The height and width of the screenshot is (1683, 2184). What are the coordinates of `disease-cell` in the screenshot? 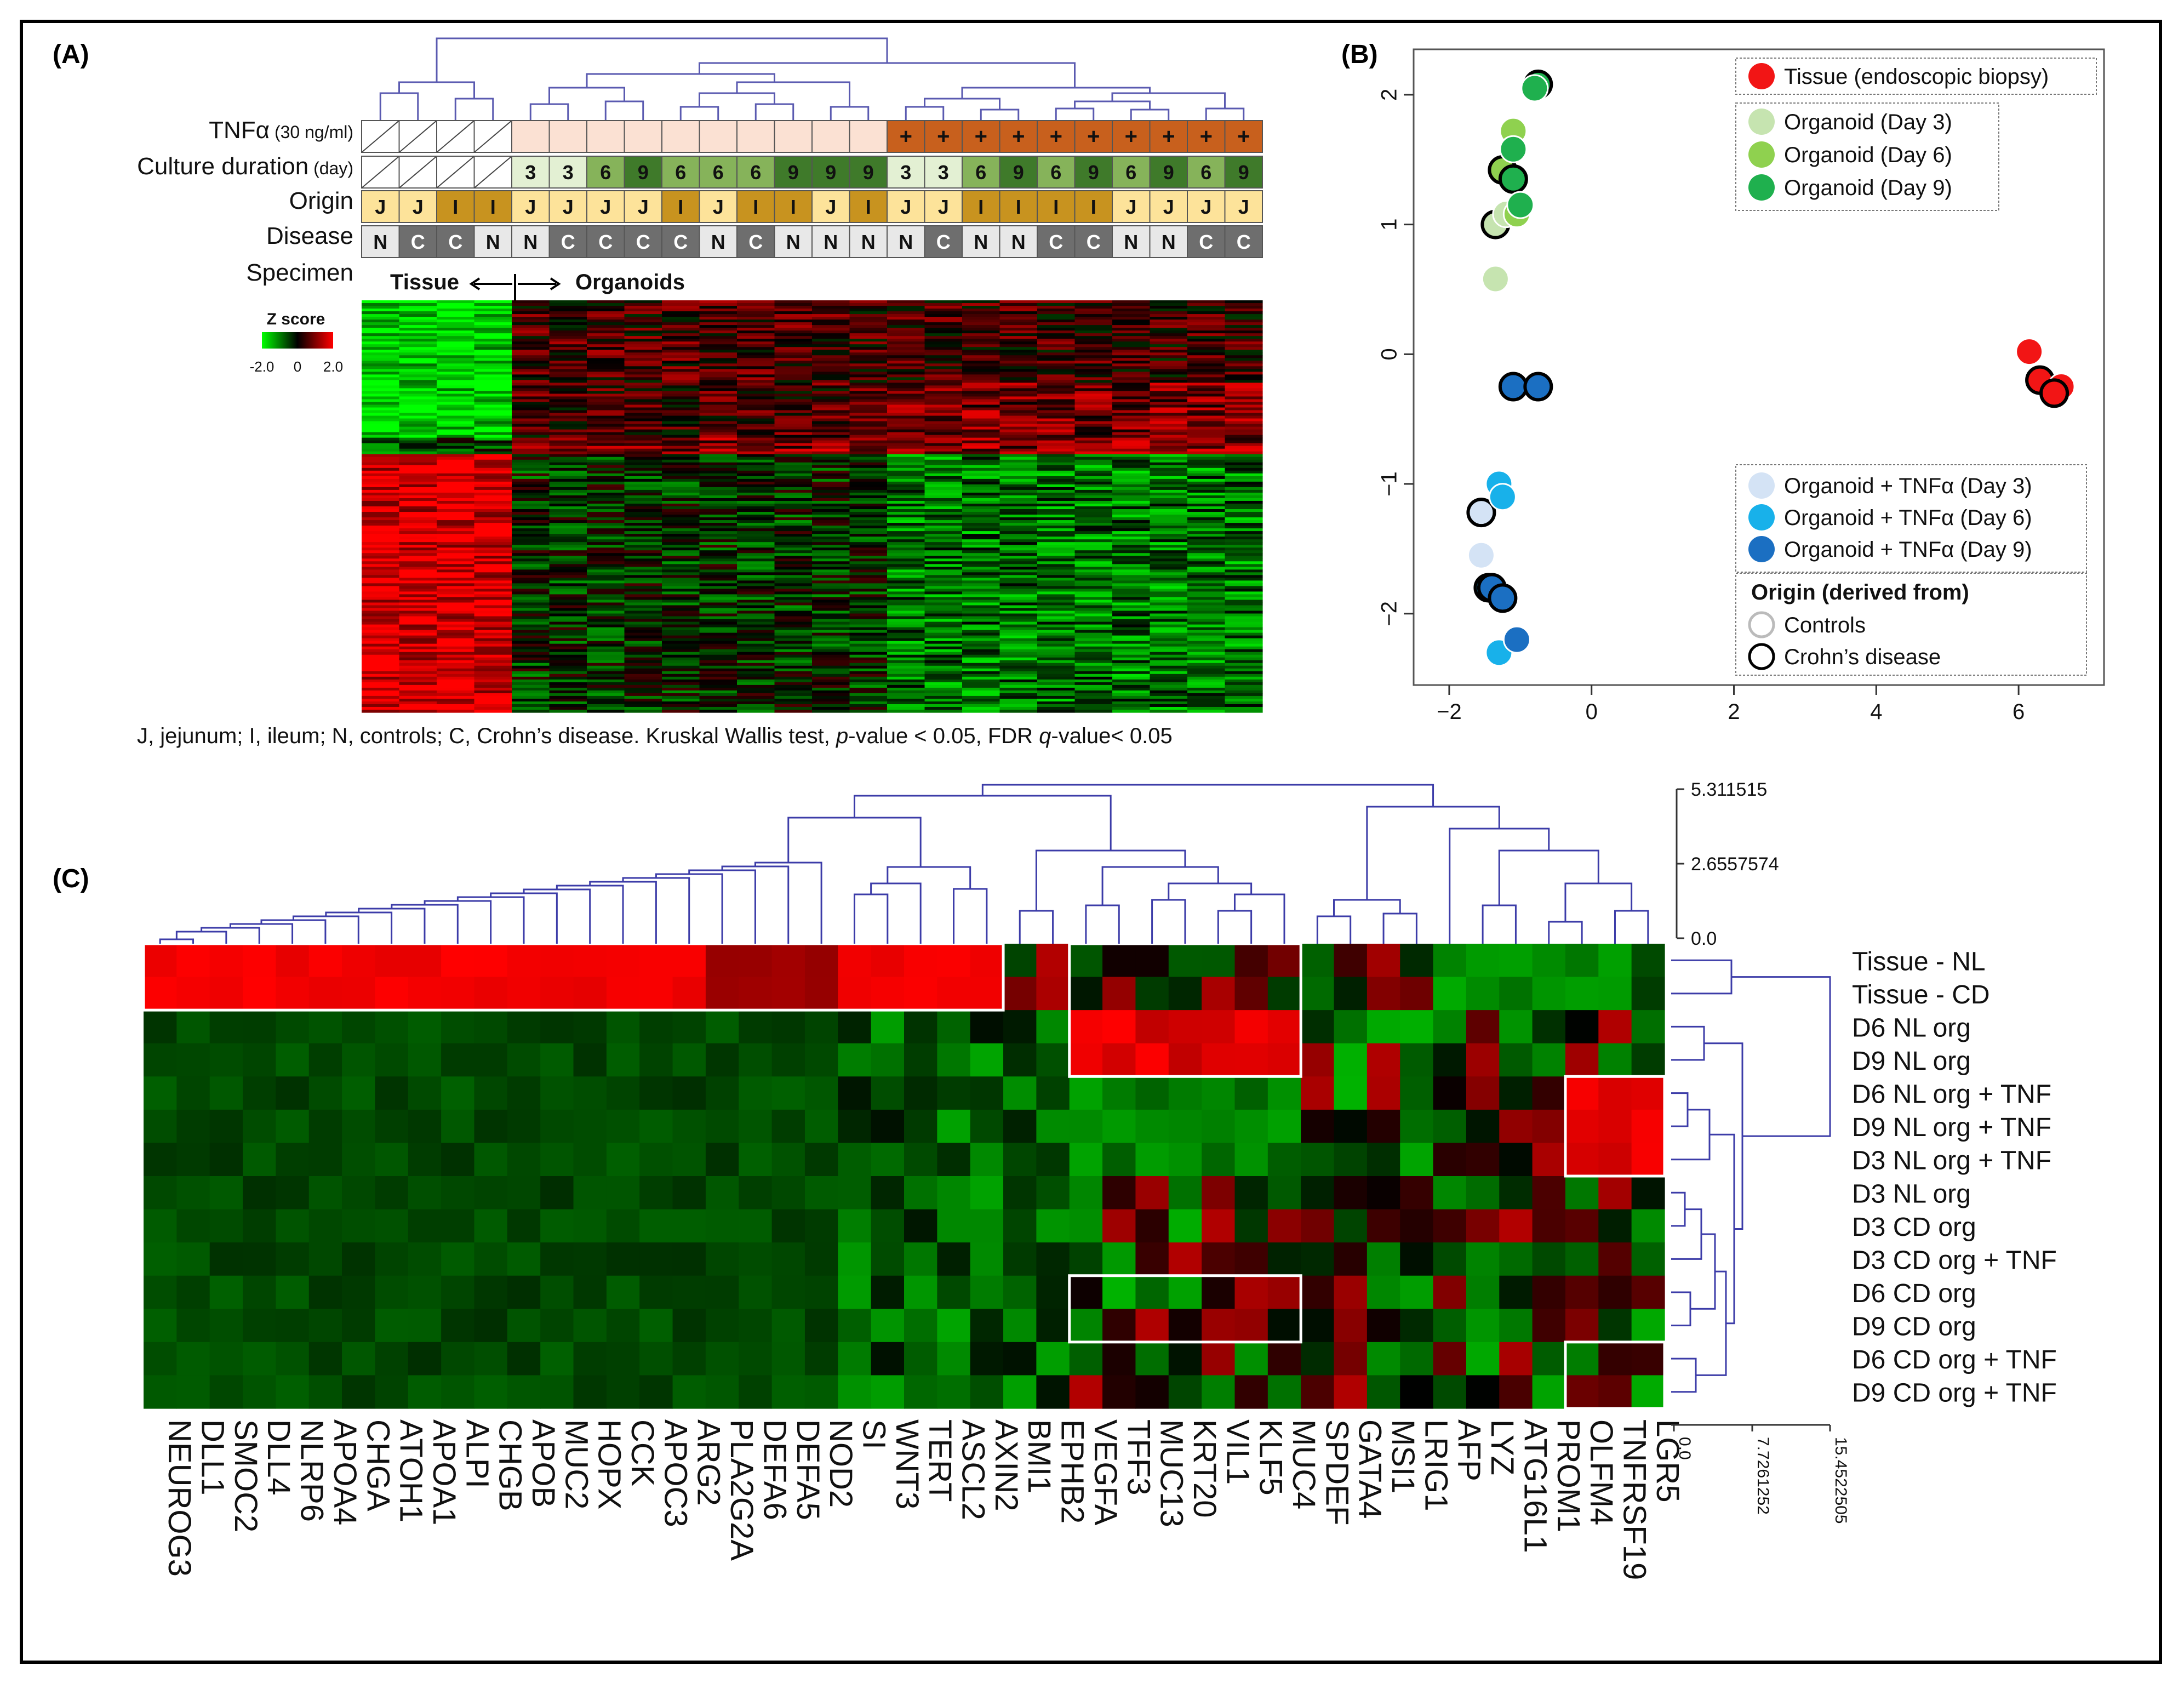 It's located at (943, 241).